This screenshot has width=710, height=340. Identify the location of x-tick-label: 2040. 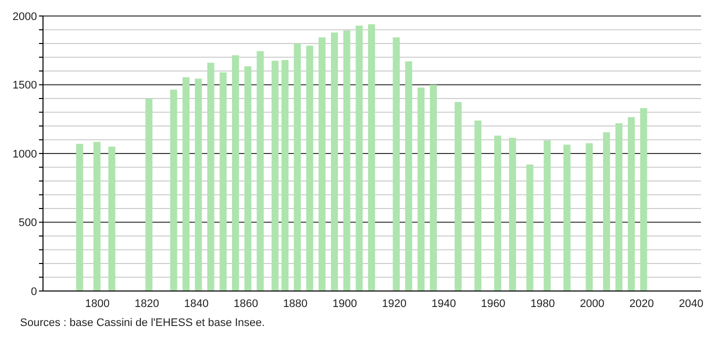
(691, 304).